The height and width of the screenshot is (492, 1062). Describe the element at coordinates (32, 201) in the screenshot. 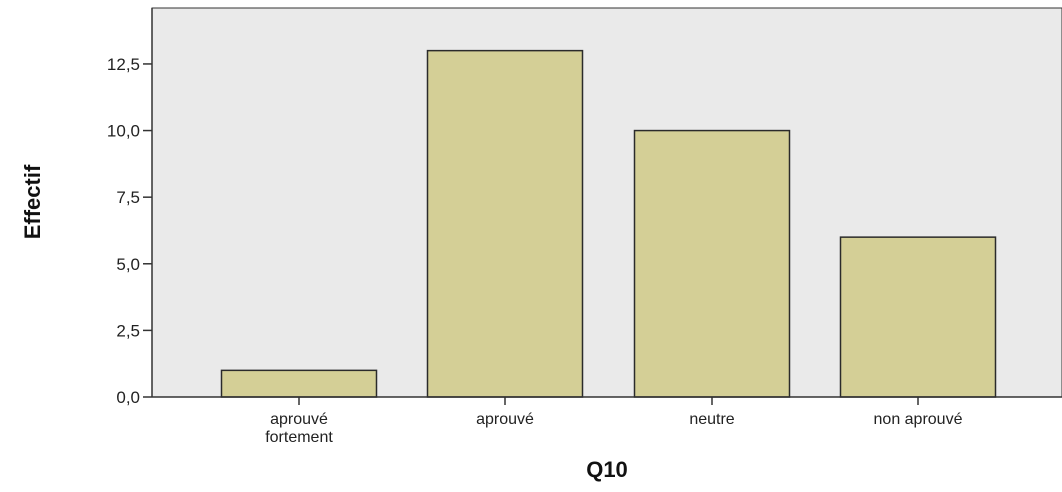

I see `y-axis-title: Effectif` at that location.